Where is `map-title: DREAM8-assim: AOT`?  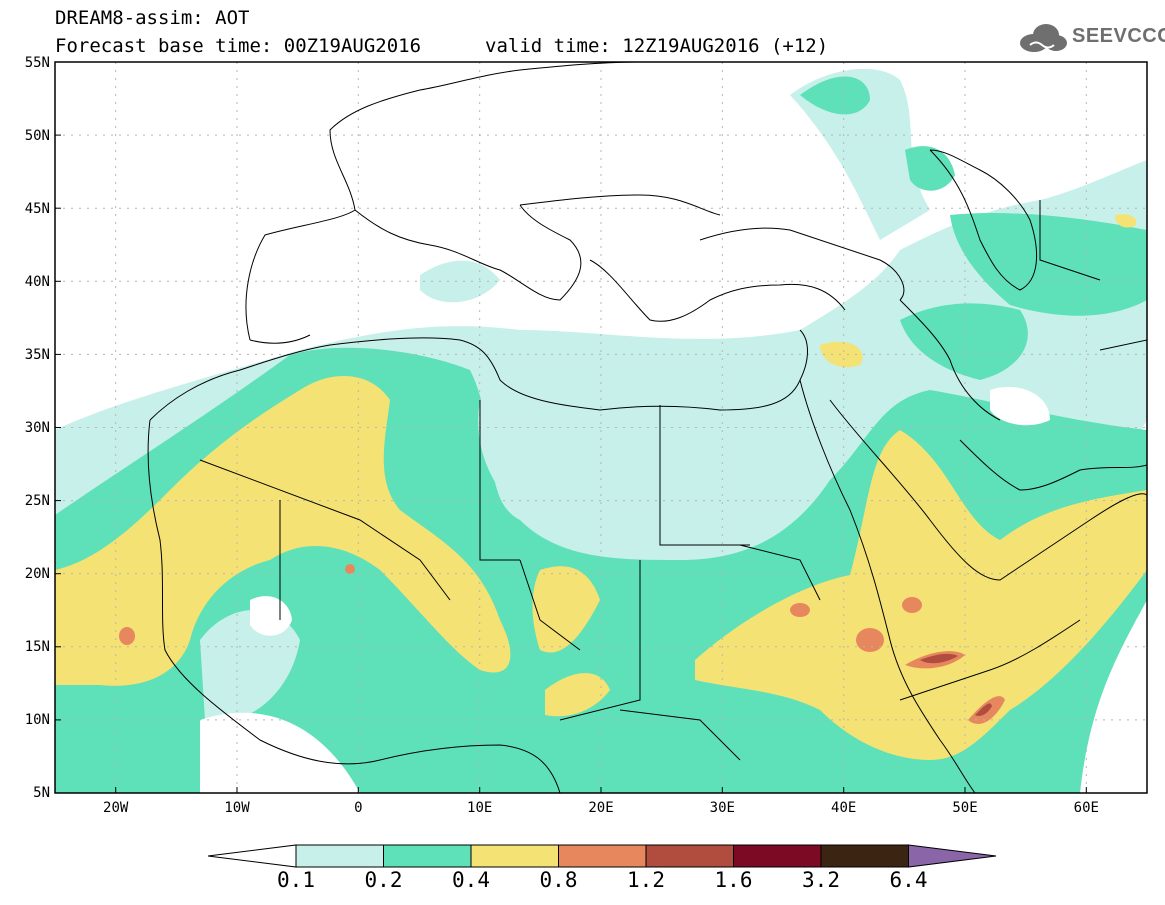 map-title: DREAM8-assim: AOT is located at coordinates (152, 18).